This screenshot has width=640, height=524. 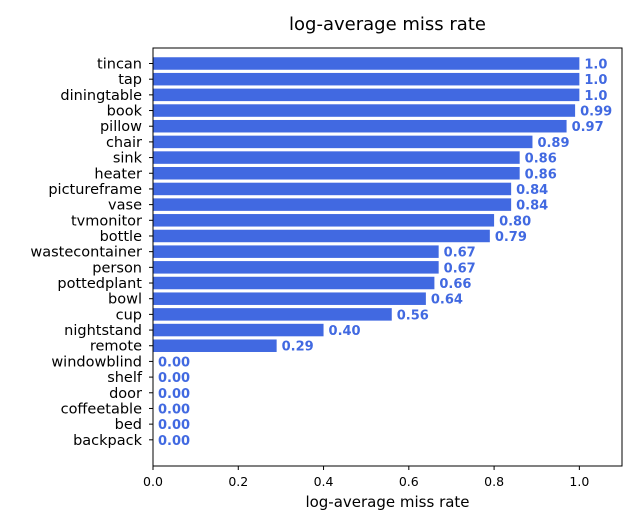 I want to click on category-label-bowl: bowl, so click(x=125, y=300).